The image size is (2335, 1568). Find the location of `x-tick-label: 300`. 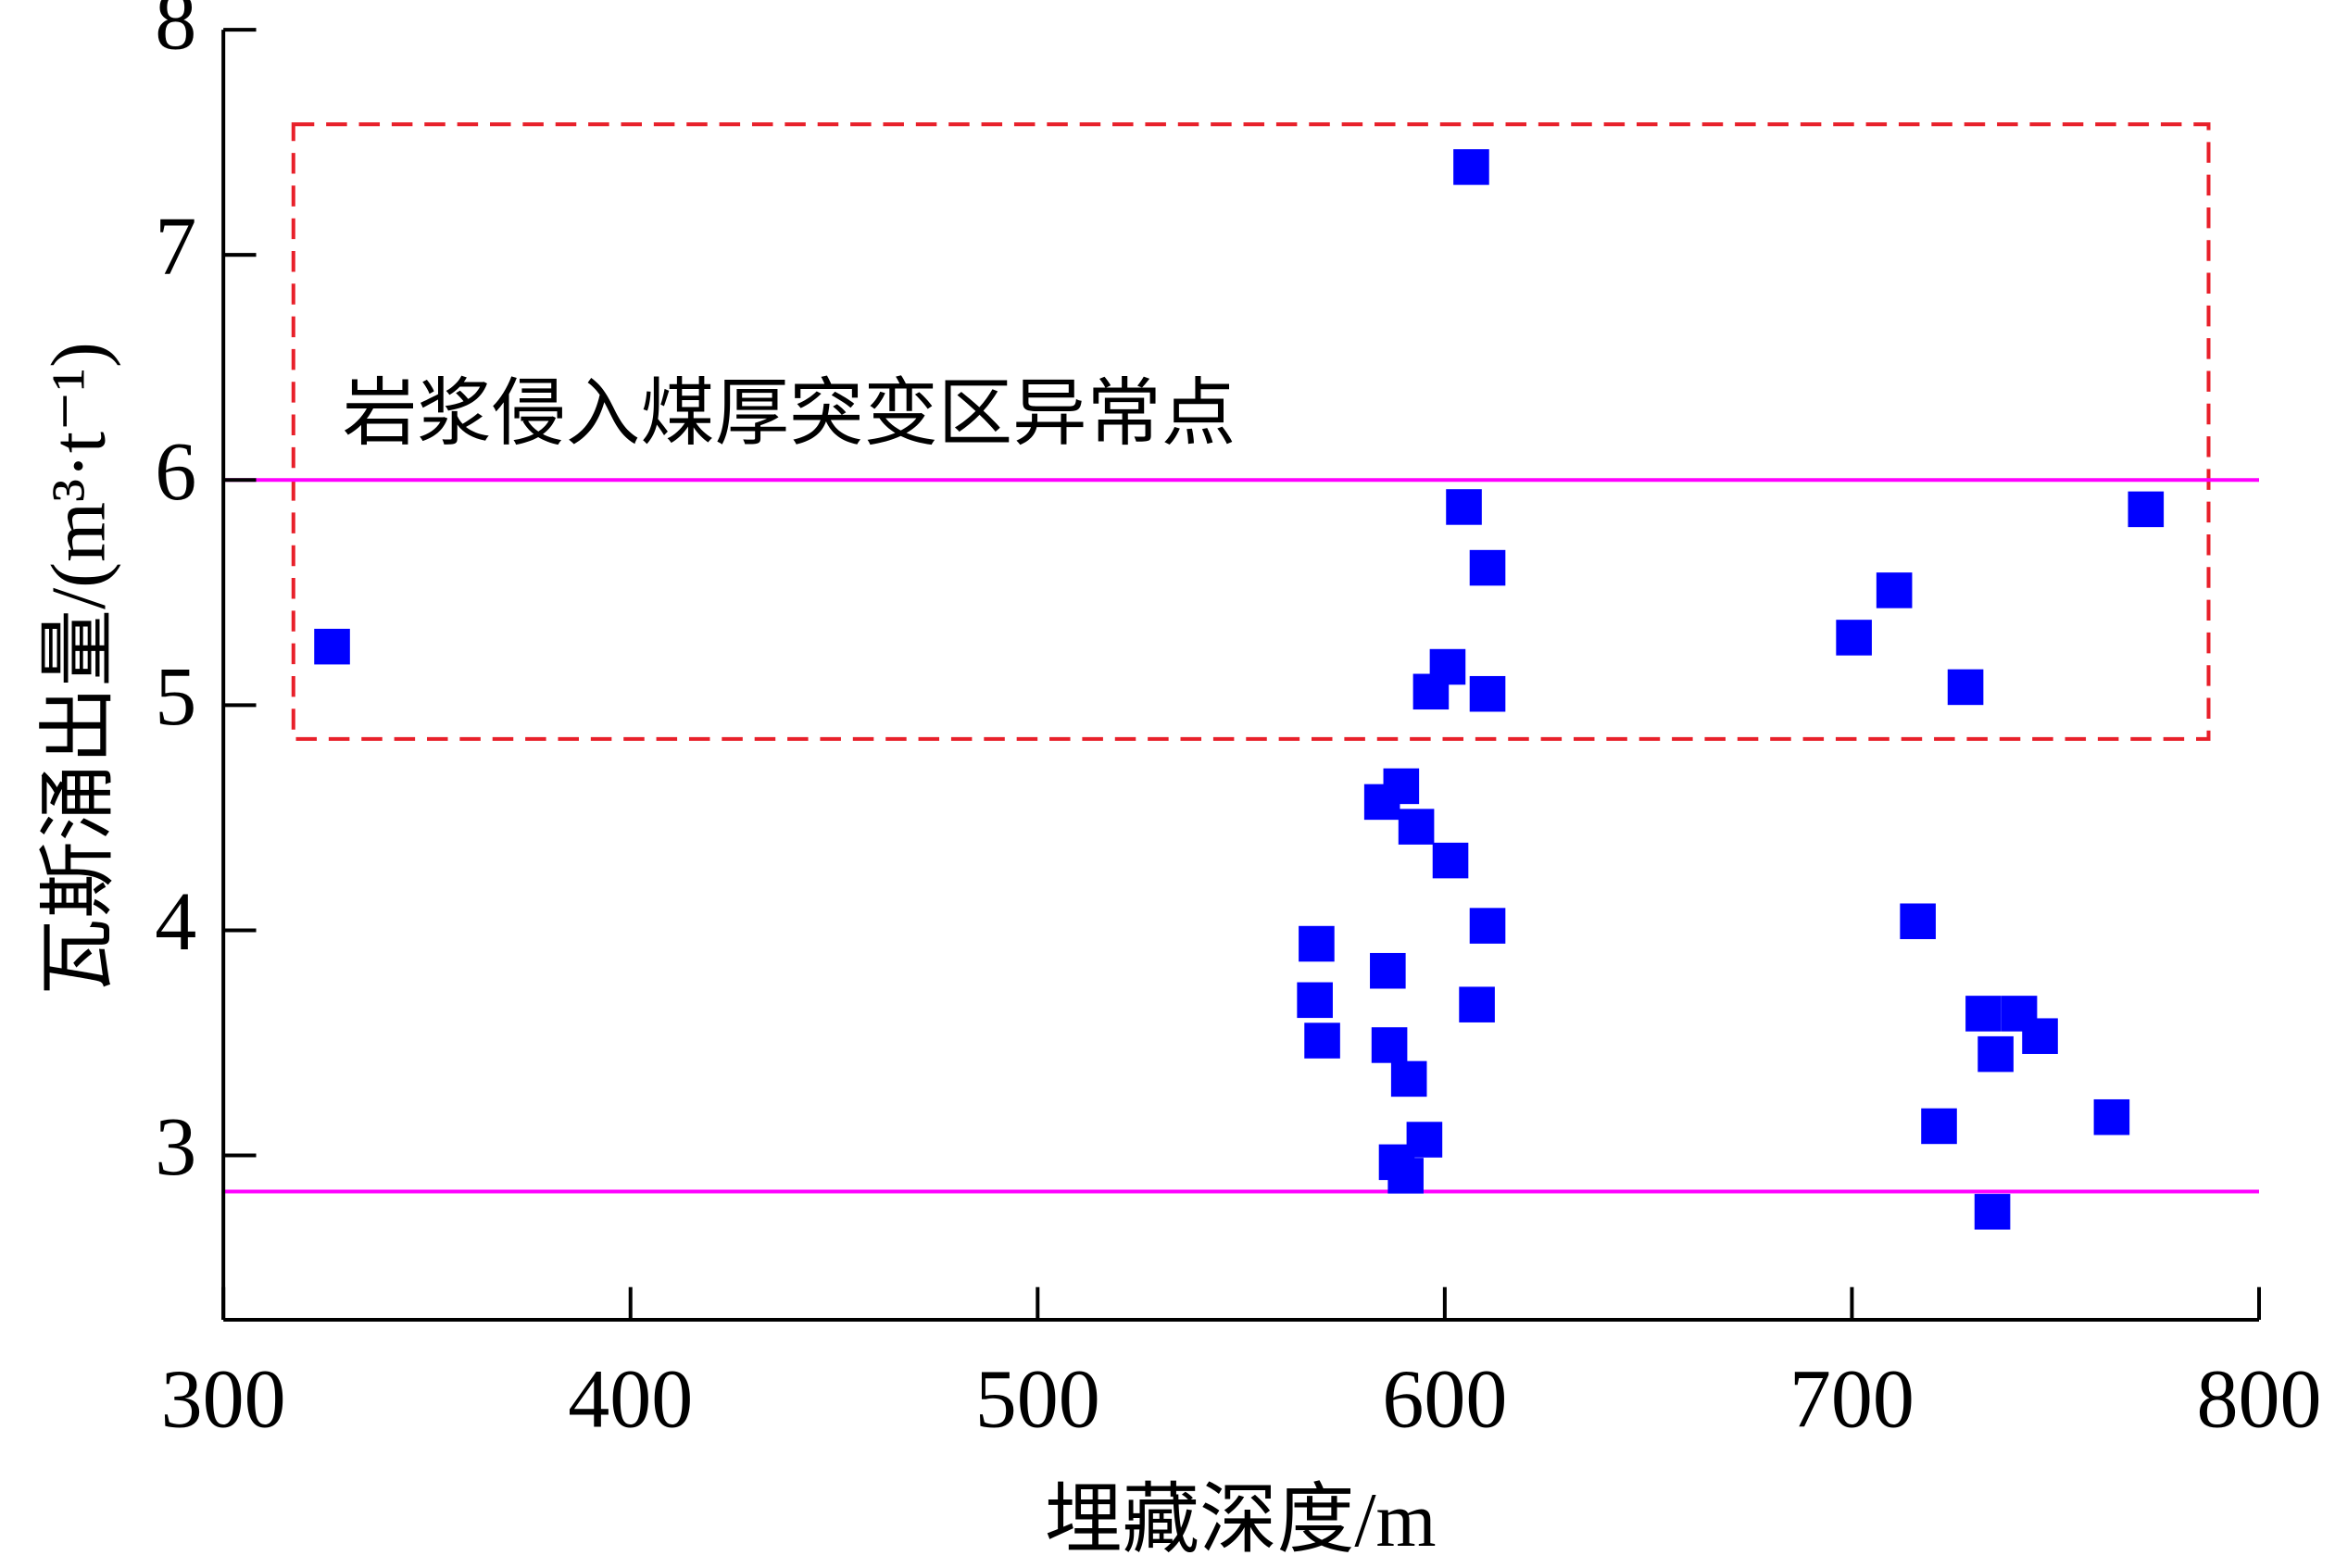

x-tick-label: 300 is located at coordinates (223, 1400).